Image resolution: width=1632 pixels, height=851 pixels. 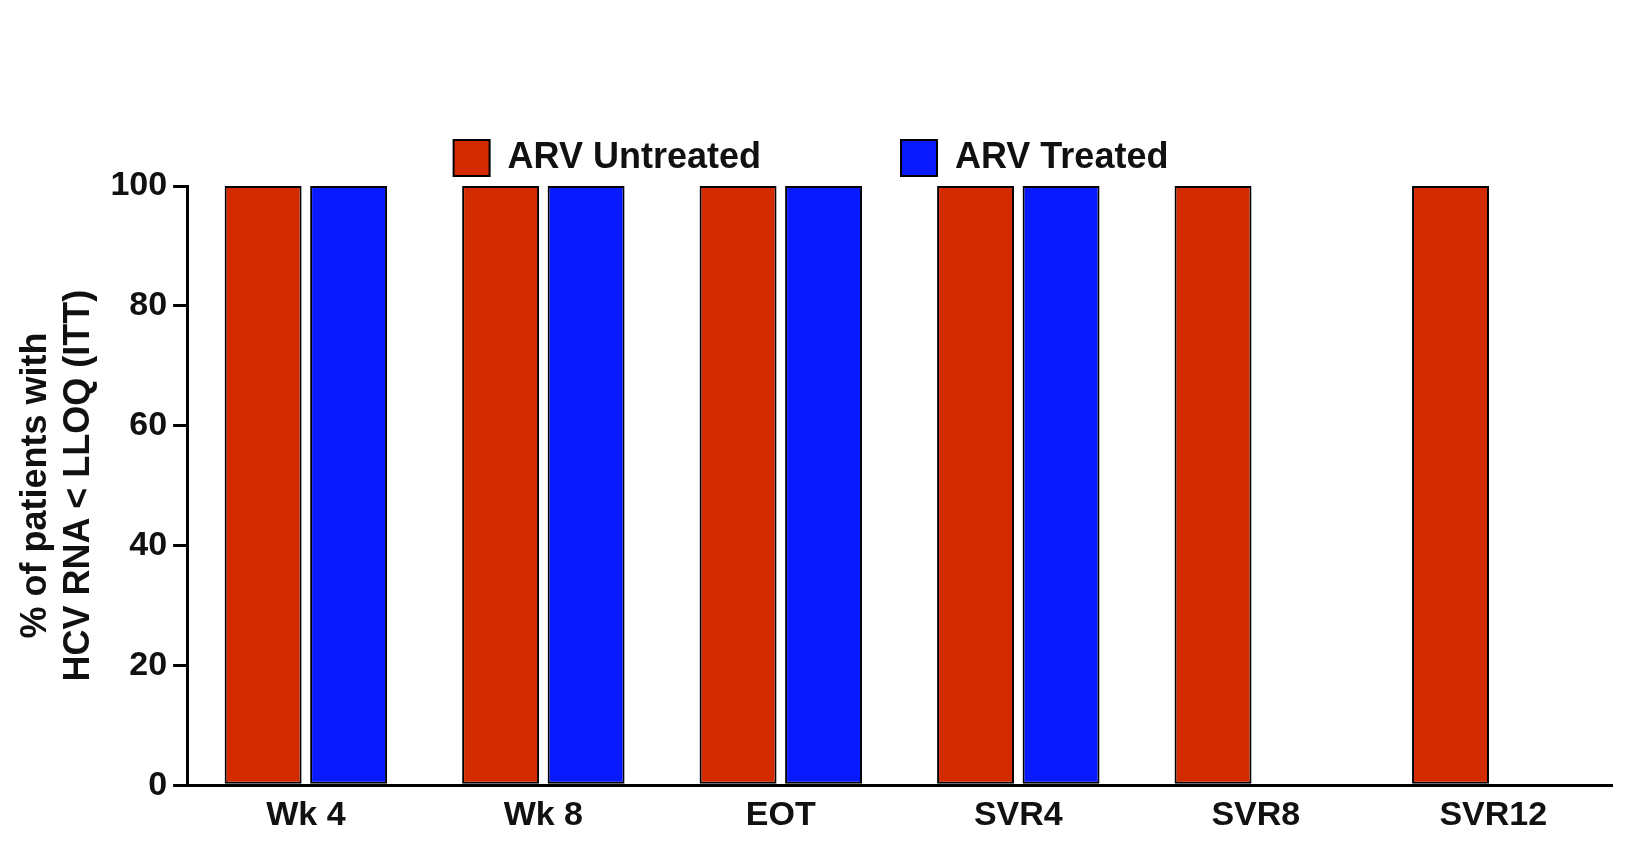 What do you see at coordinates (634, 155) in the screenshot?
I see `legend-label: ARV Untreated` at bounding box center [634, 155].